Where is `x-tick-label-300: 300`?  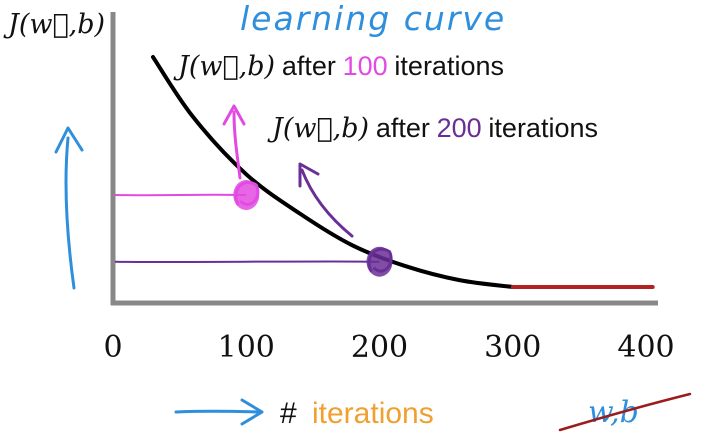 x-tick-label-300: 300 is located at coordinates (512, 347).